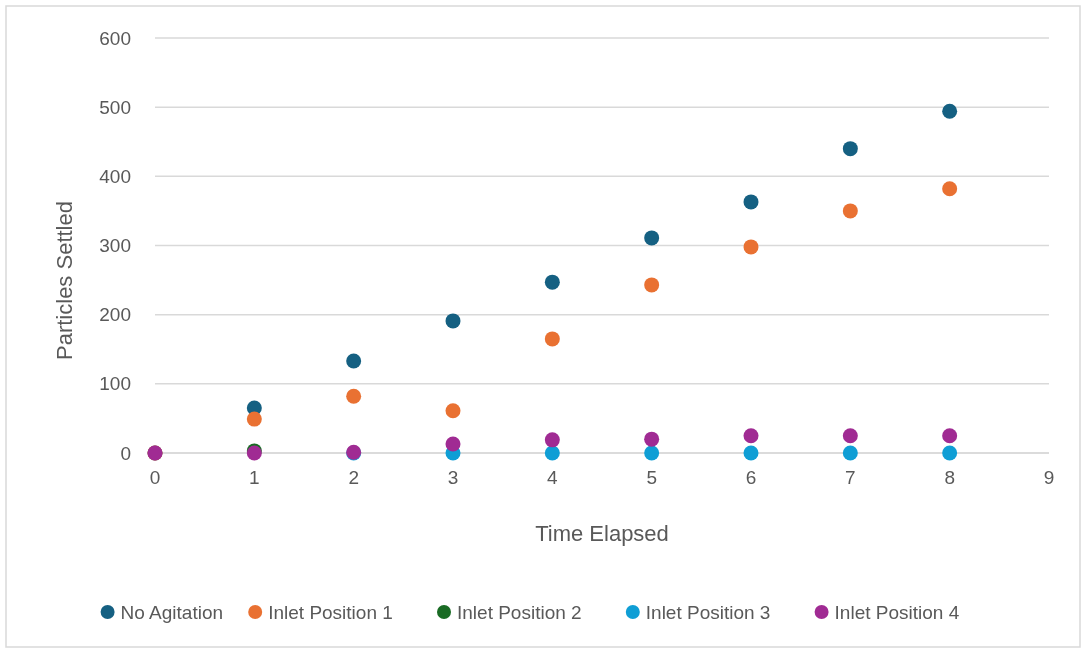 The height and width of the screenshot is (653, 1086). I want to click on y-tick-label: 200, so click(115, 315).